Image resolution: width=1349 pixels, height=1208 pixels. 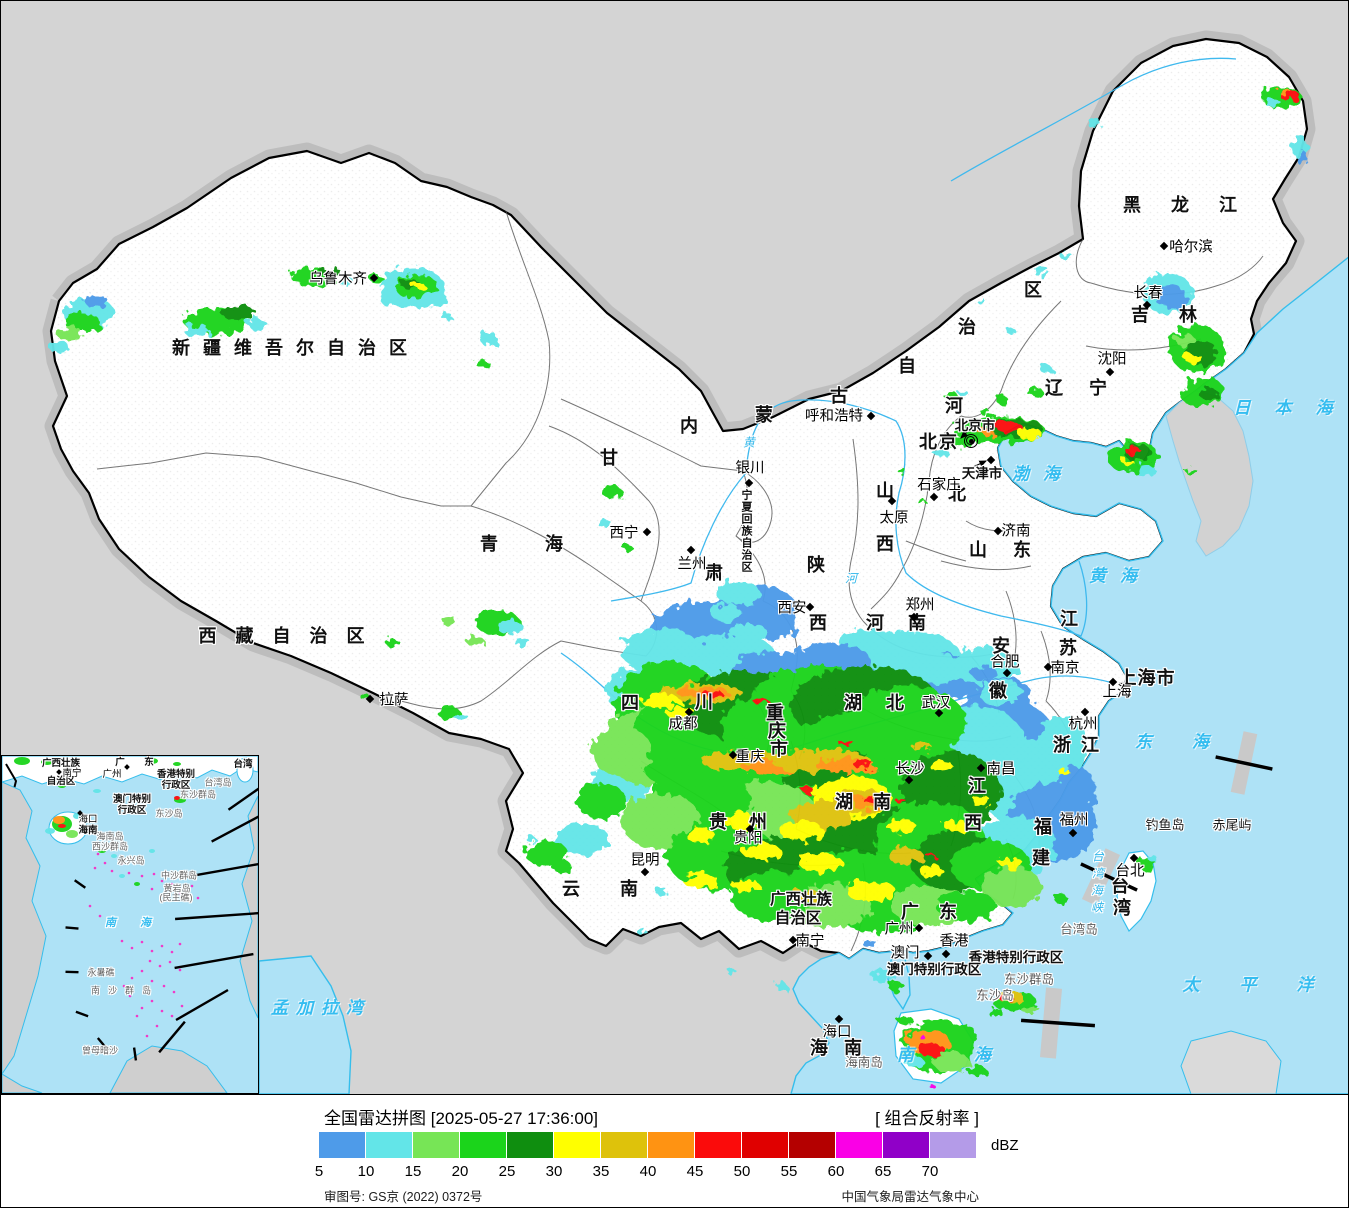 What do you see at coordinates (319, 1171) in the screenshot?
I see `legend-scale-value: 5` at bounding box center [319, 1171].